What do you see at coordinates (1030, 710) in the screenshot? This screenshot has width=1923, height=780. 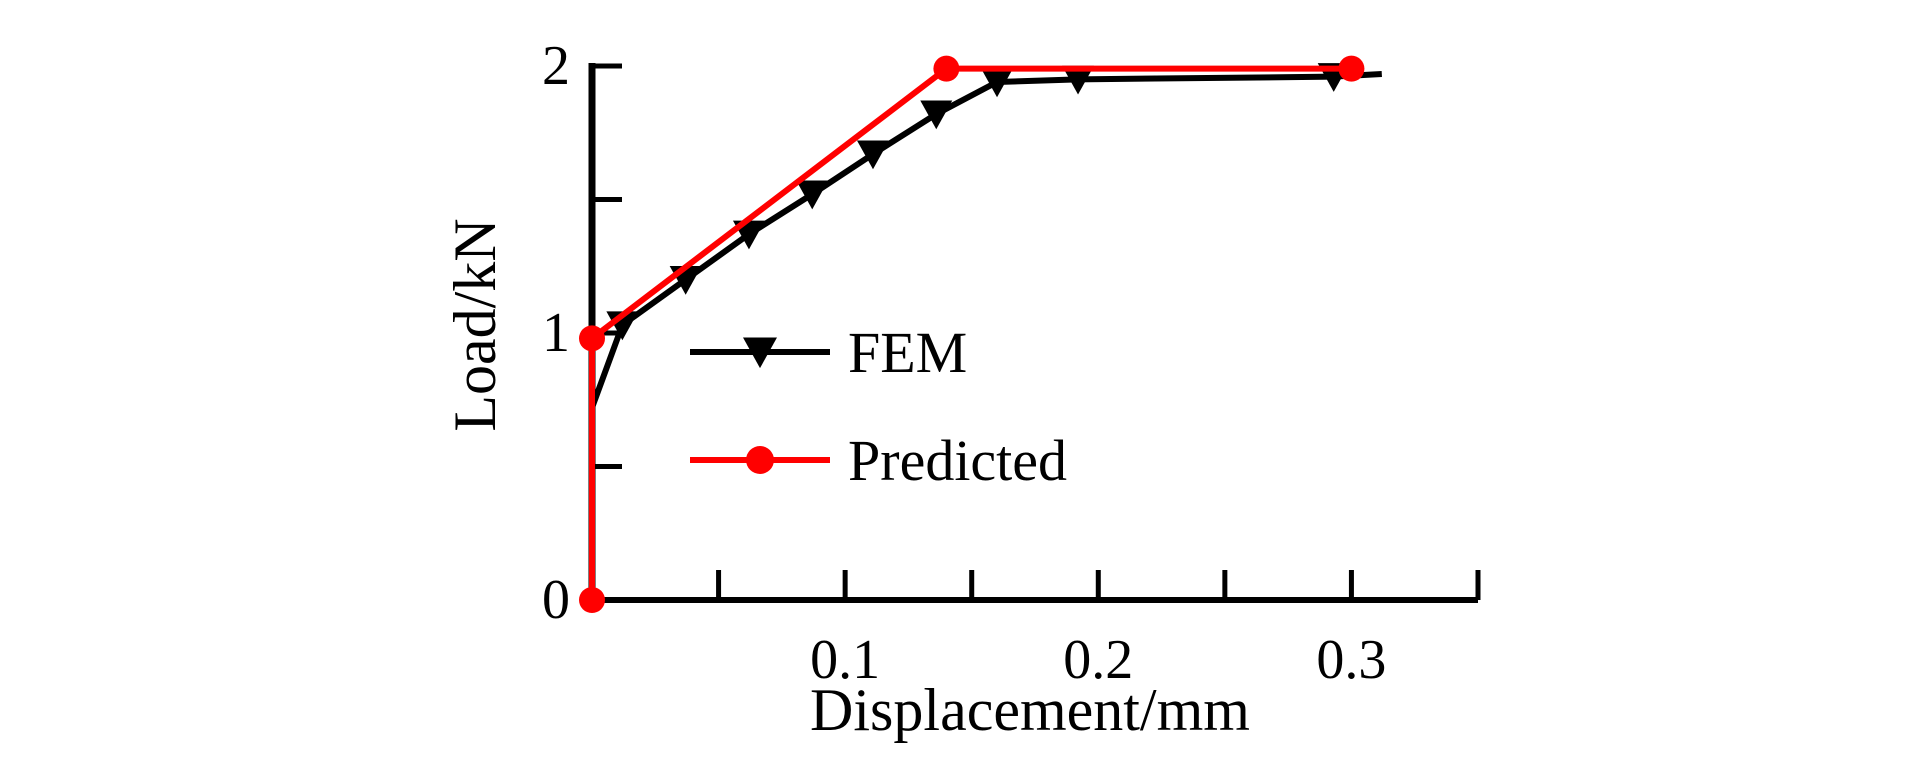 I see `x-axis-label: Displacement/mm` at bounding box center [1030, 710].